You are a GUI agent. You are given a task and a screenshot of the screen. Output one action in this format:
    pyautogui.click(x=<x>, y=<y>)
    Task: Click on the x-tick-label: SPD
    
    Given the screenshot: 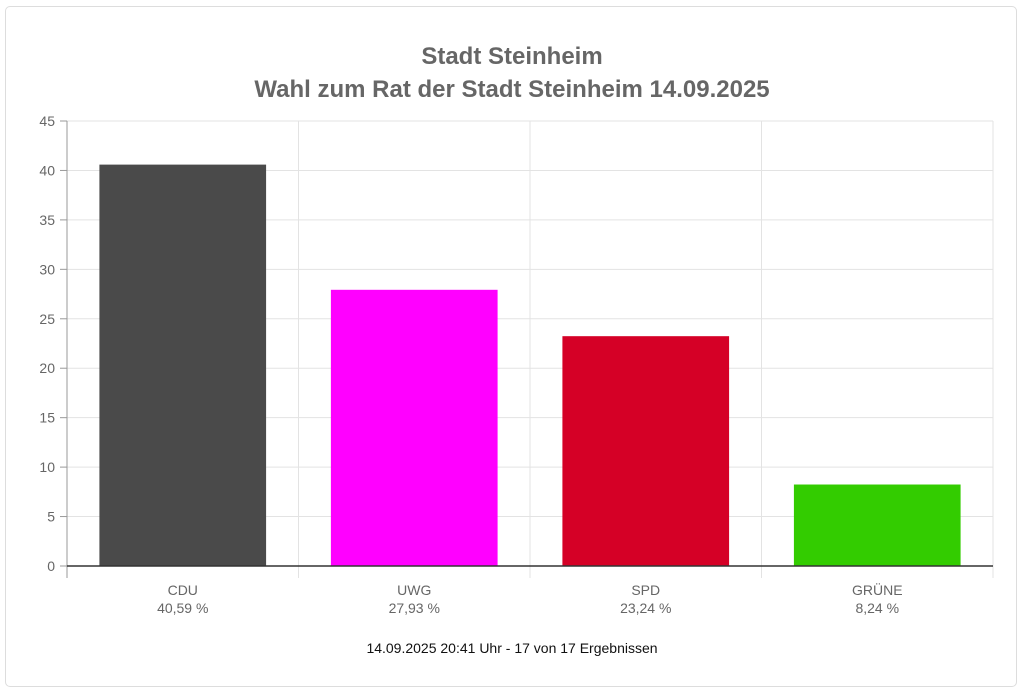 What is the action you would take?
    pyautogui.click(x=645, y=590)
    